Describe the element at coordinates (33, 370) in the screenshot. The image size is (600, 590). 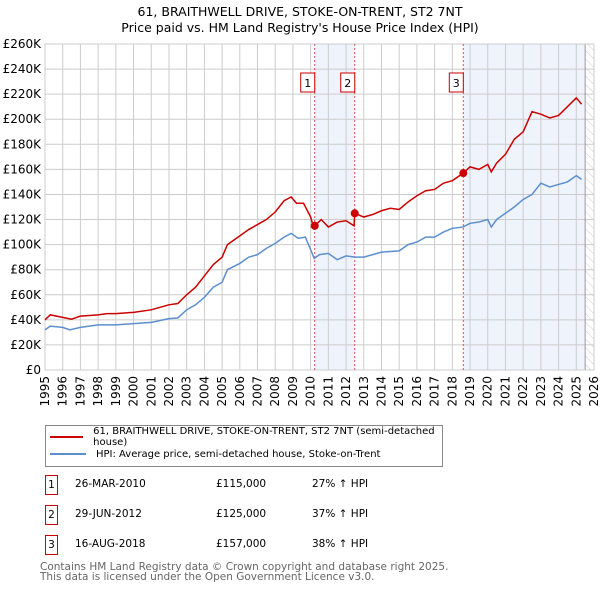
I see `y-tick-label: £0` at that location.